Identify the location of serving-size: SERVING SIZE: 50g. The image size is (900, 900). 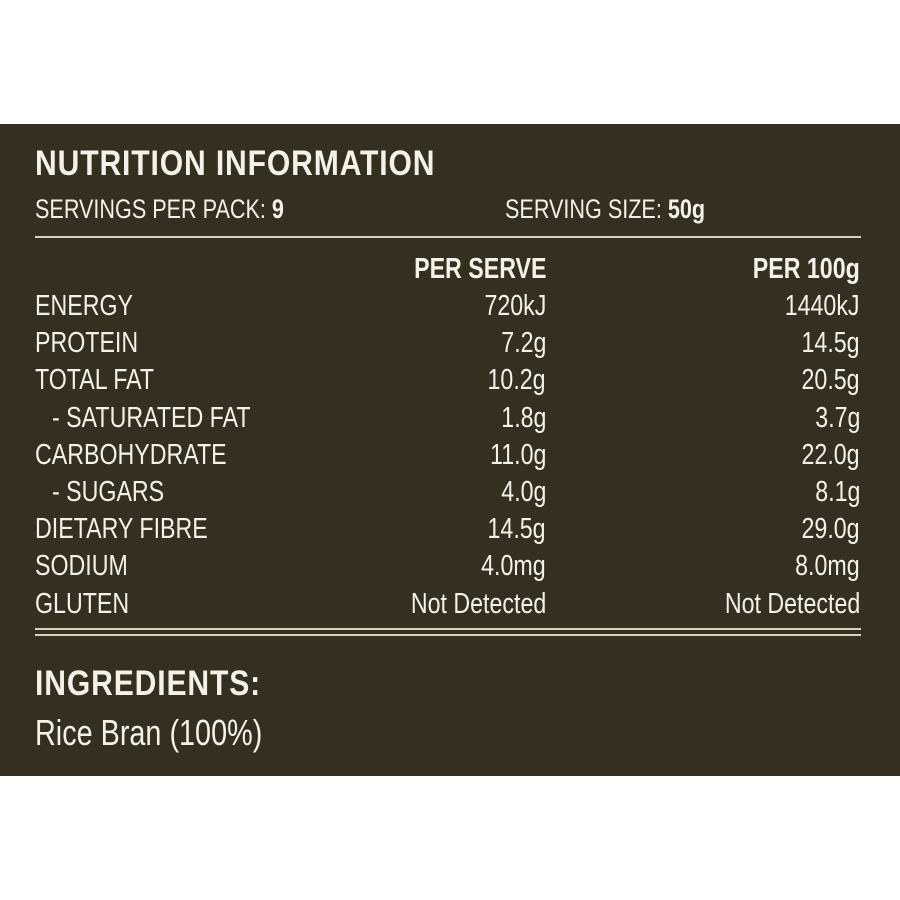
(605, 209).